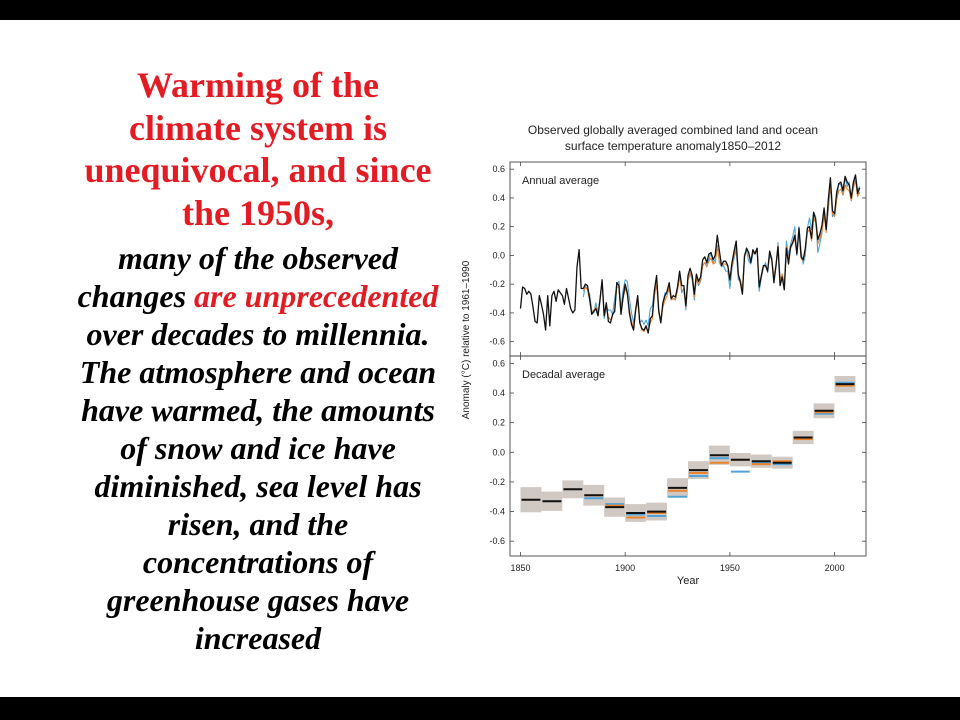 The image size is (960, 720). Describe the element at coordinates (688, 581) in the screenshot. I see `x-axis-label: Year` at that location.